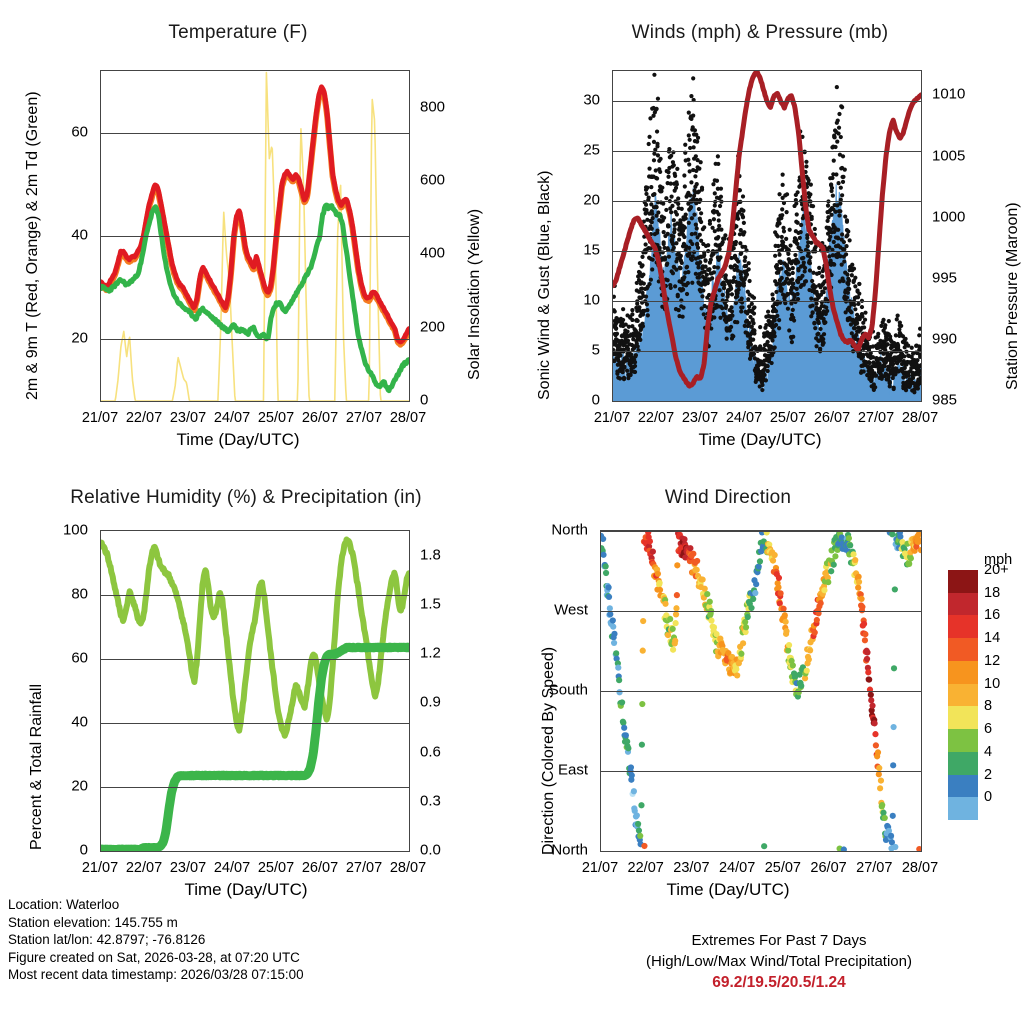 This screenshot has height=1024, width=1024. I want to click on temperature-y2label: Solar Insolation (Yellow), so click(474, 294).